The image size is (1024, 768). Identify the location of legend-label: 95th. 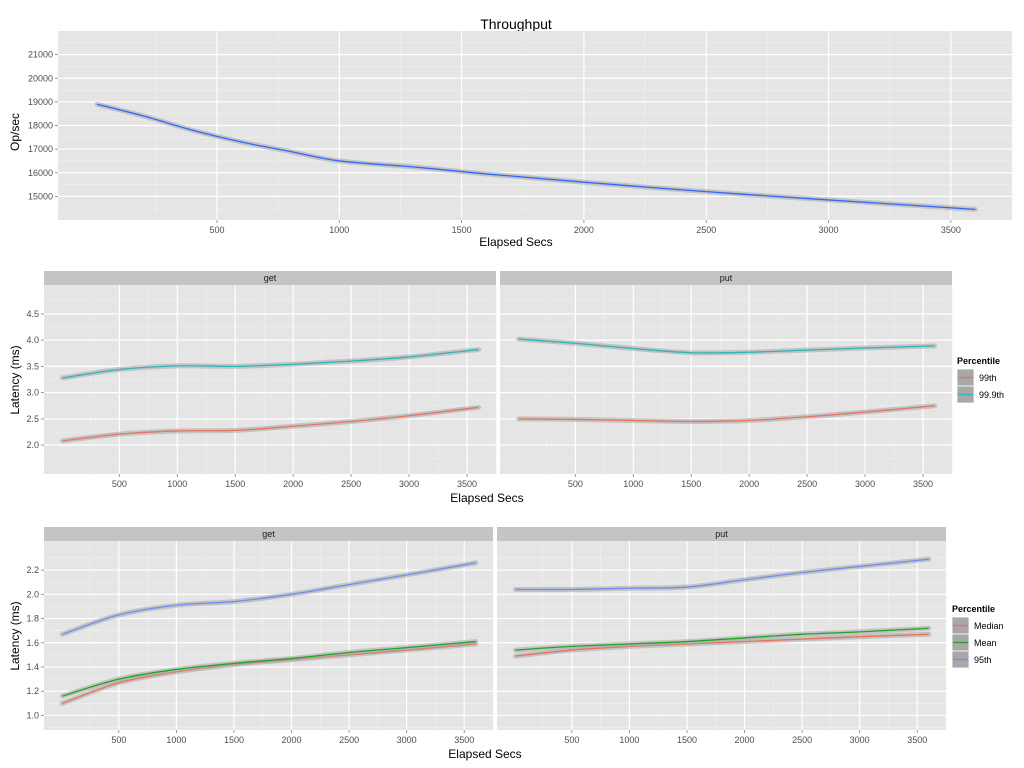
(983, 660).